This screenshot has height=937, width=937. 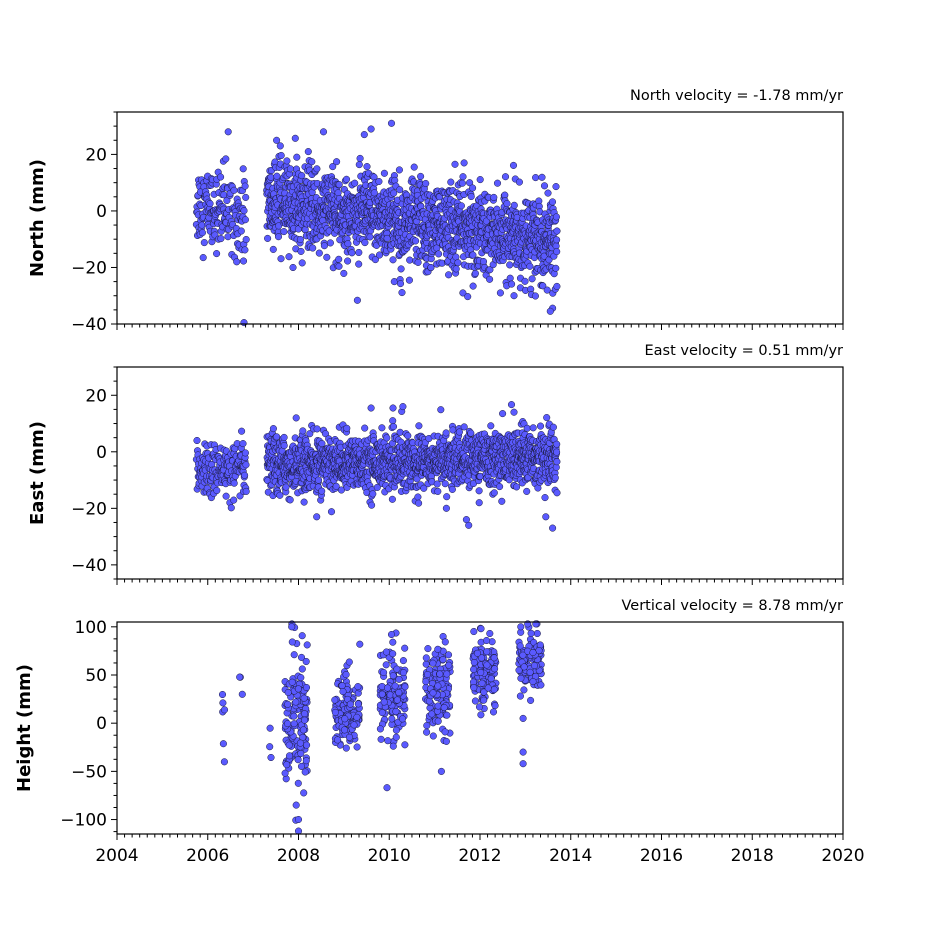 I want to click on height-axis-label: Height (mm), so click(x=24, y=728).